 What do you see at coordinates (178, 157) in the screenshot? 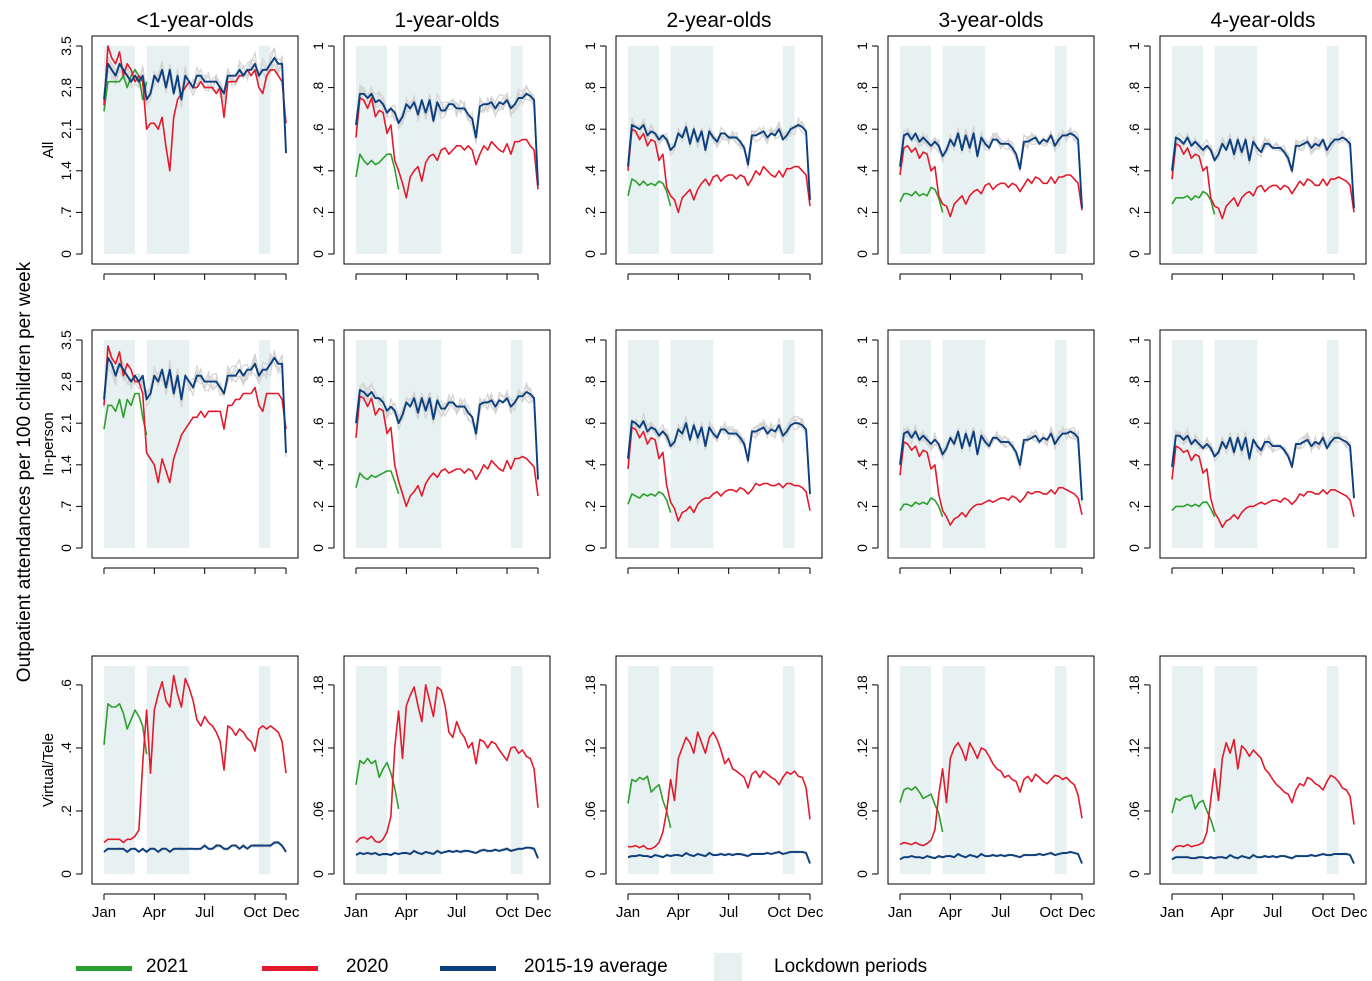
I see `panel-all-lt-1-year-olds: 0 .7 1.4 2.1 2.8 3.5` at bounding box center [178, 157].